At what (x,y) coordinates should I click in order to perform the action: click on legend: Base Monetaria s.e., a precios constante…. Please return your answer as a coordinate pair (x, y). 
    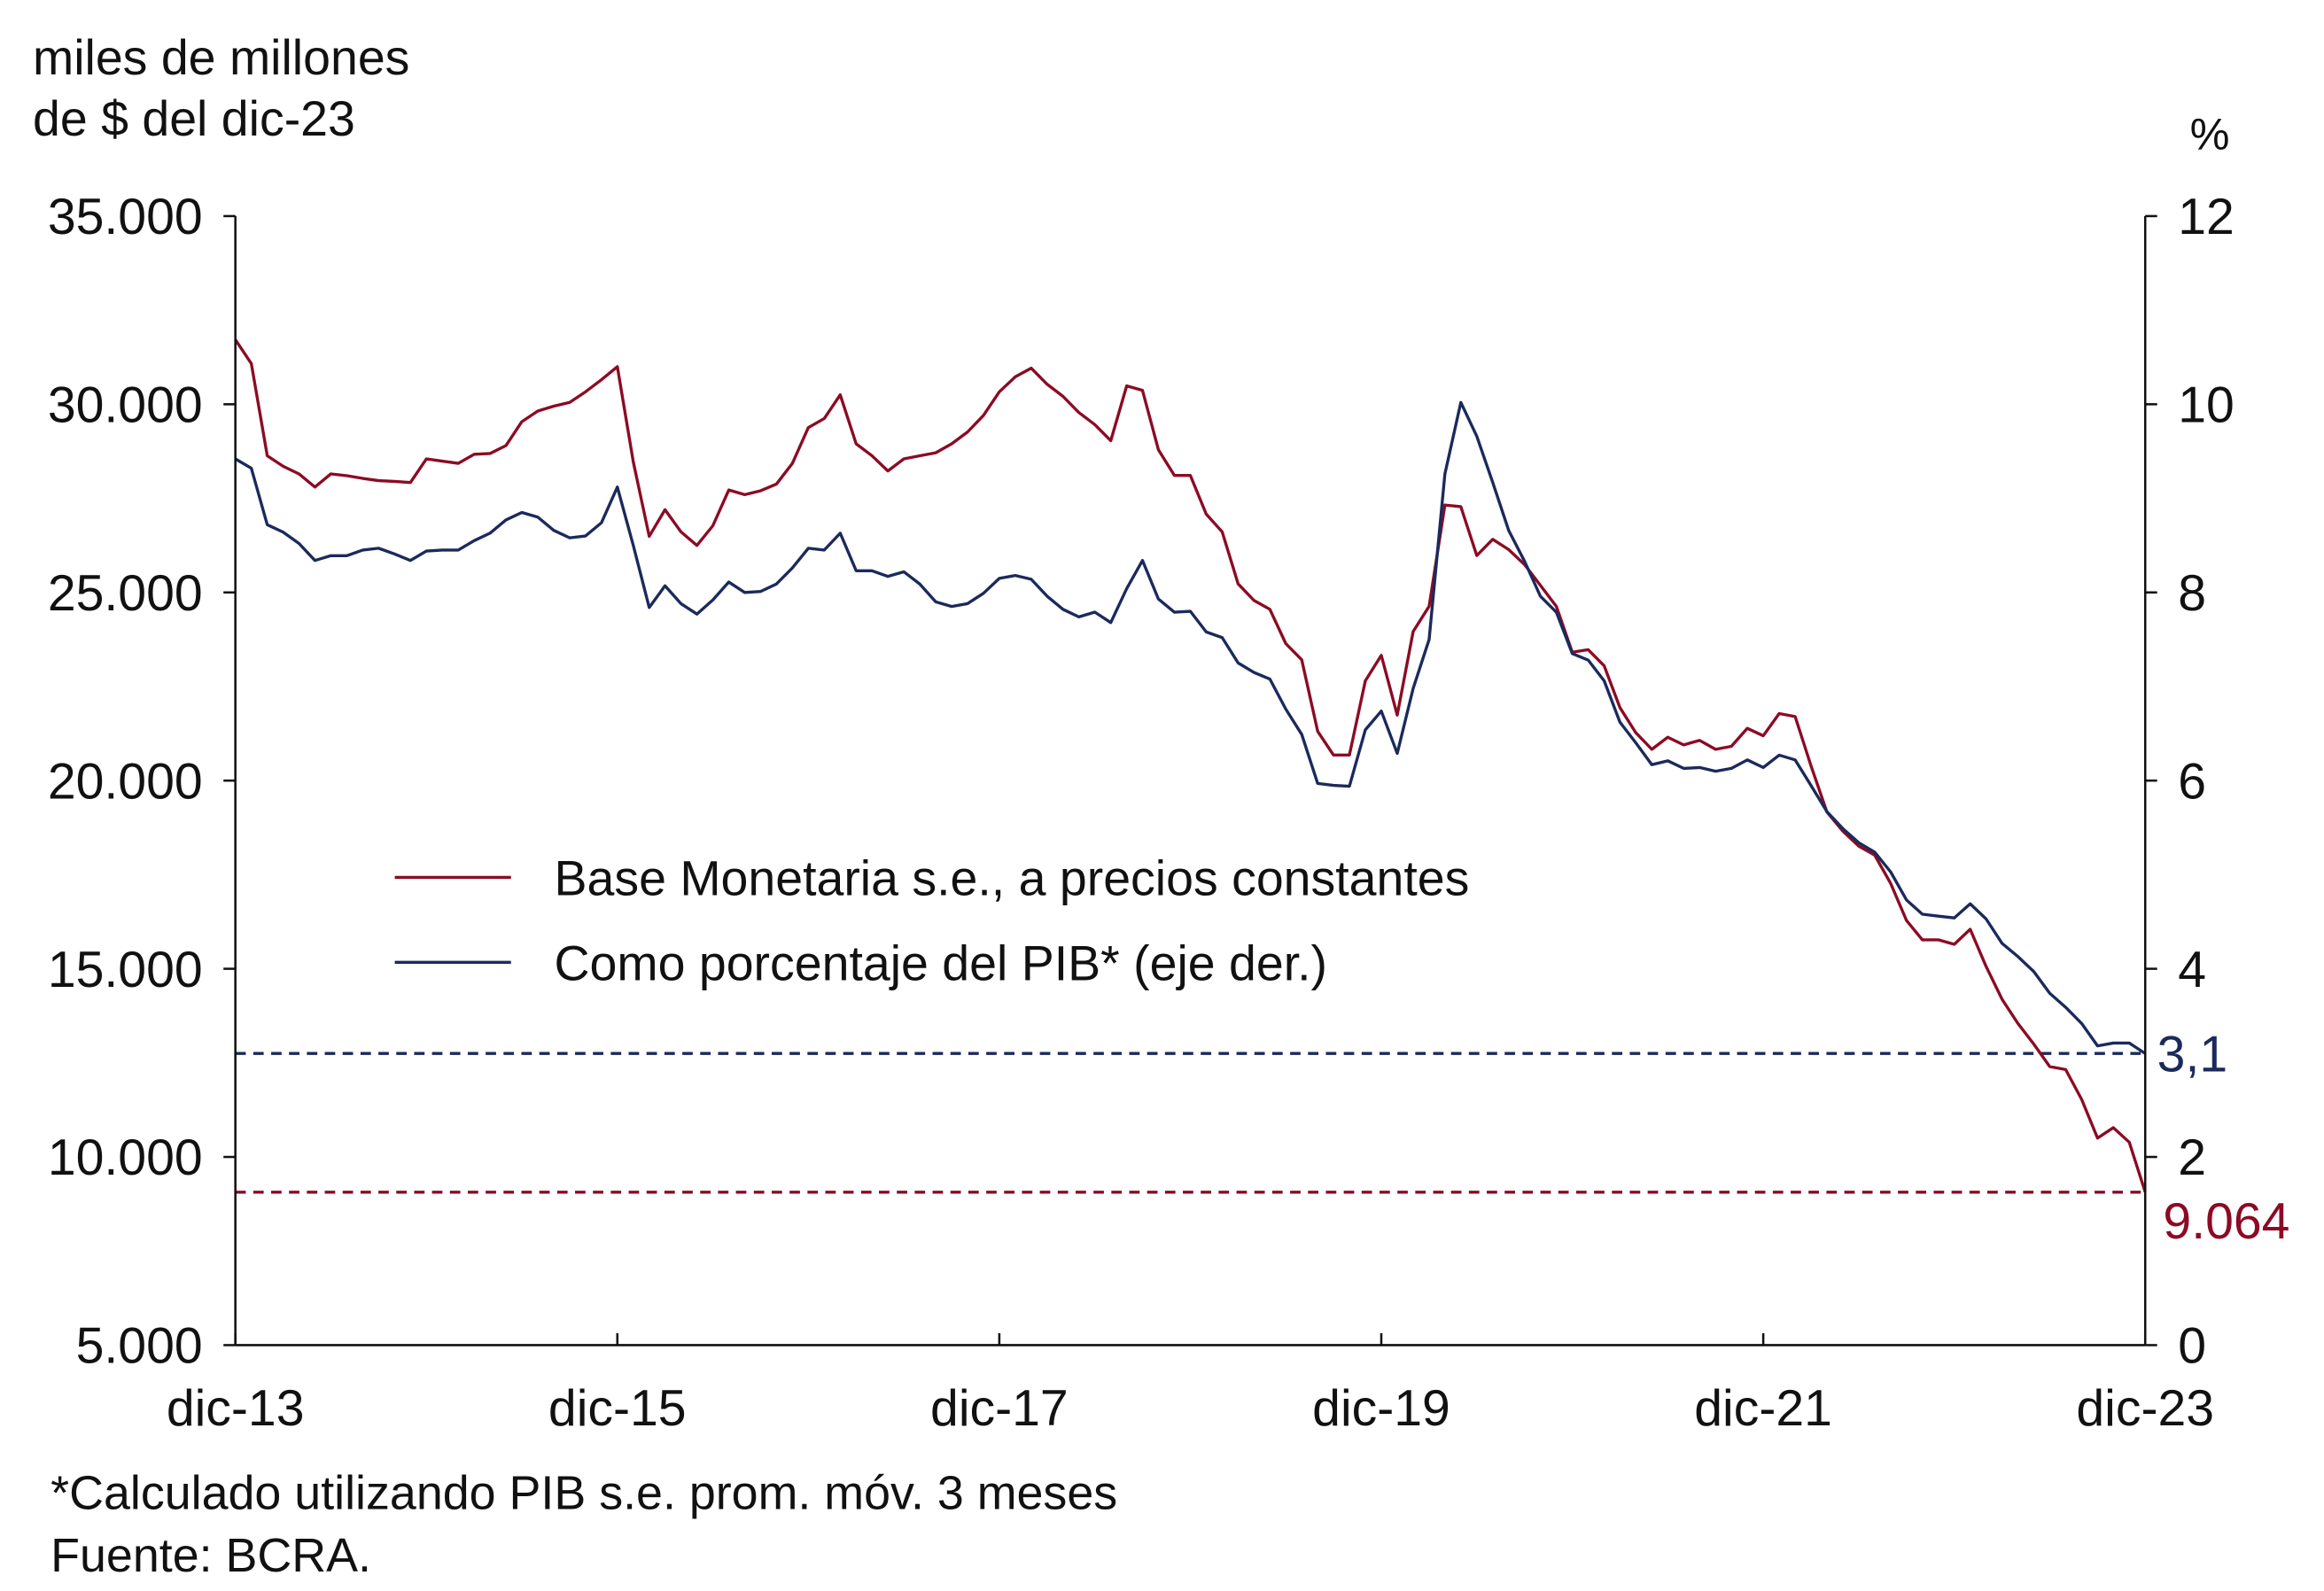
    Looking at the image, I should click on (931, 921).